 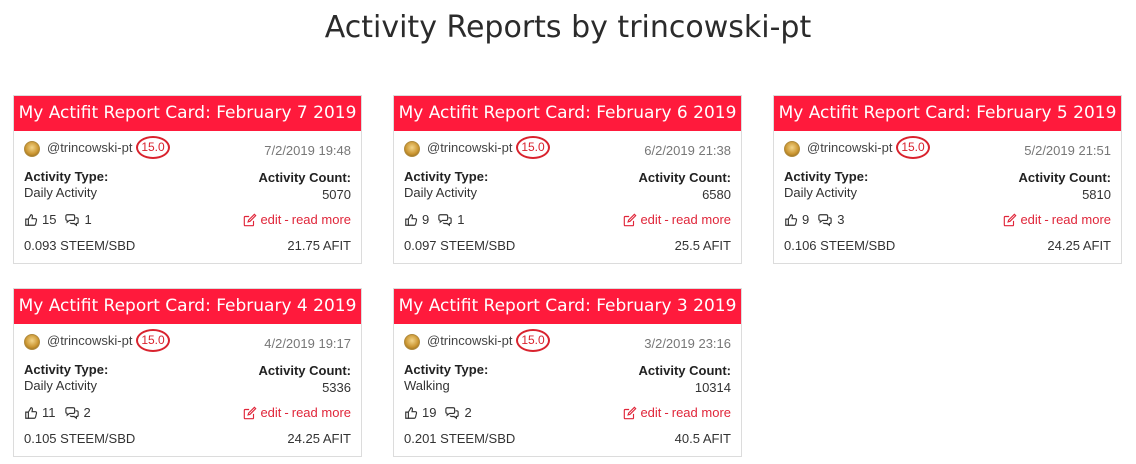 What do you see at coordinates (80, 245) in the screenshot?
I see `reward-value: 0.093 STEEM/SBD` at bounding box center [80, 245].